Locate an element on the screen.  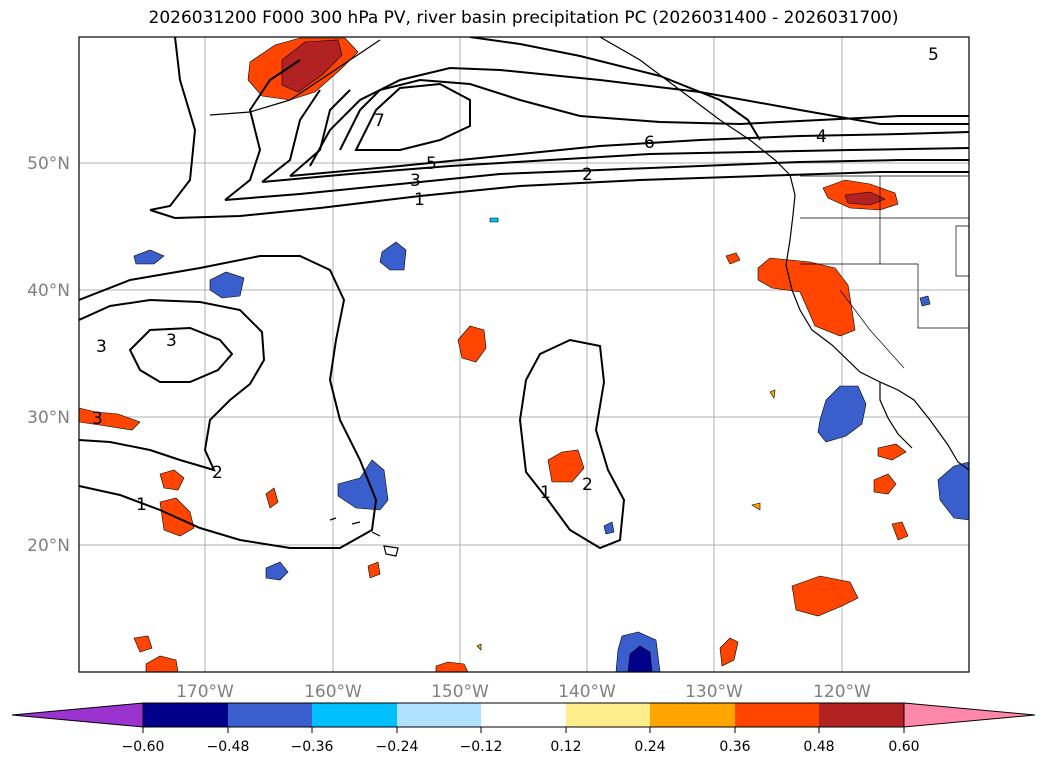
pv-contour-upper-arc is located at coordinates (615, 89).